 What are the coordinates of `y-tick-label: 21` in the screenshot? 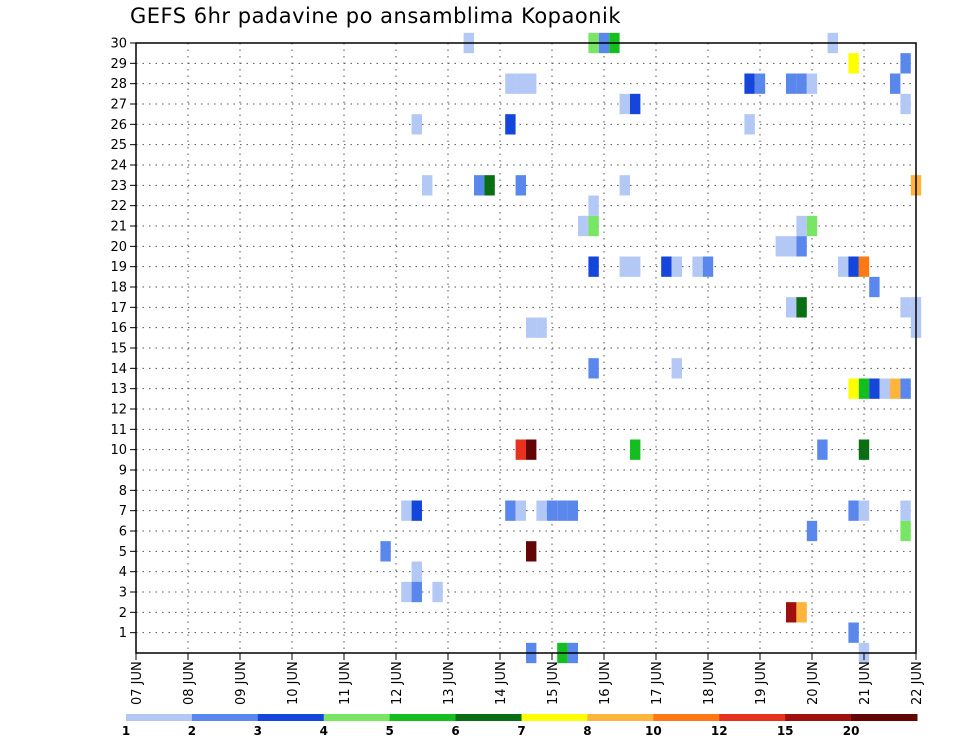 It's located at (118, 227).